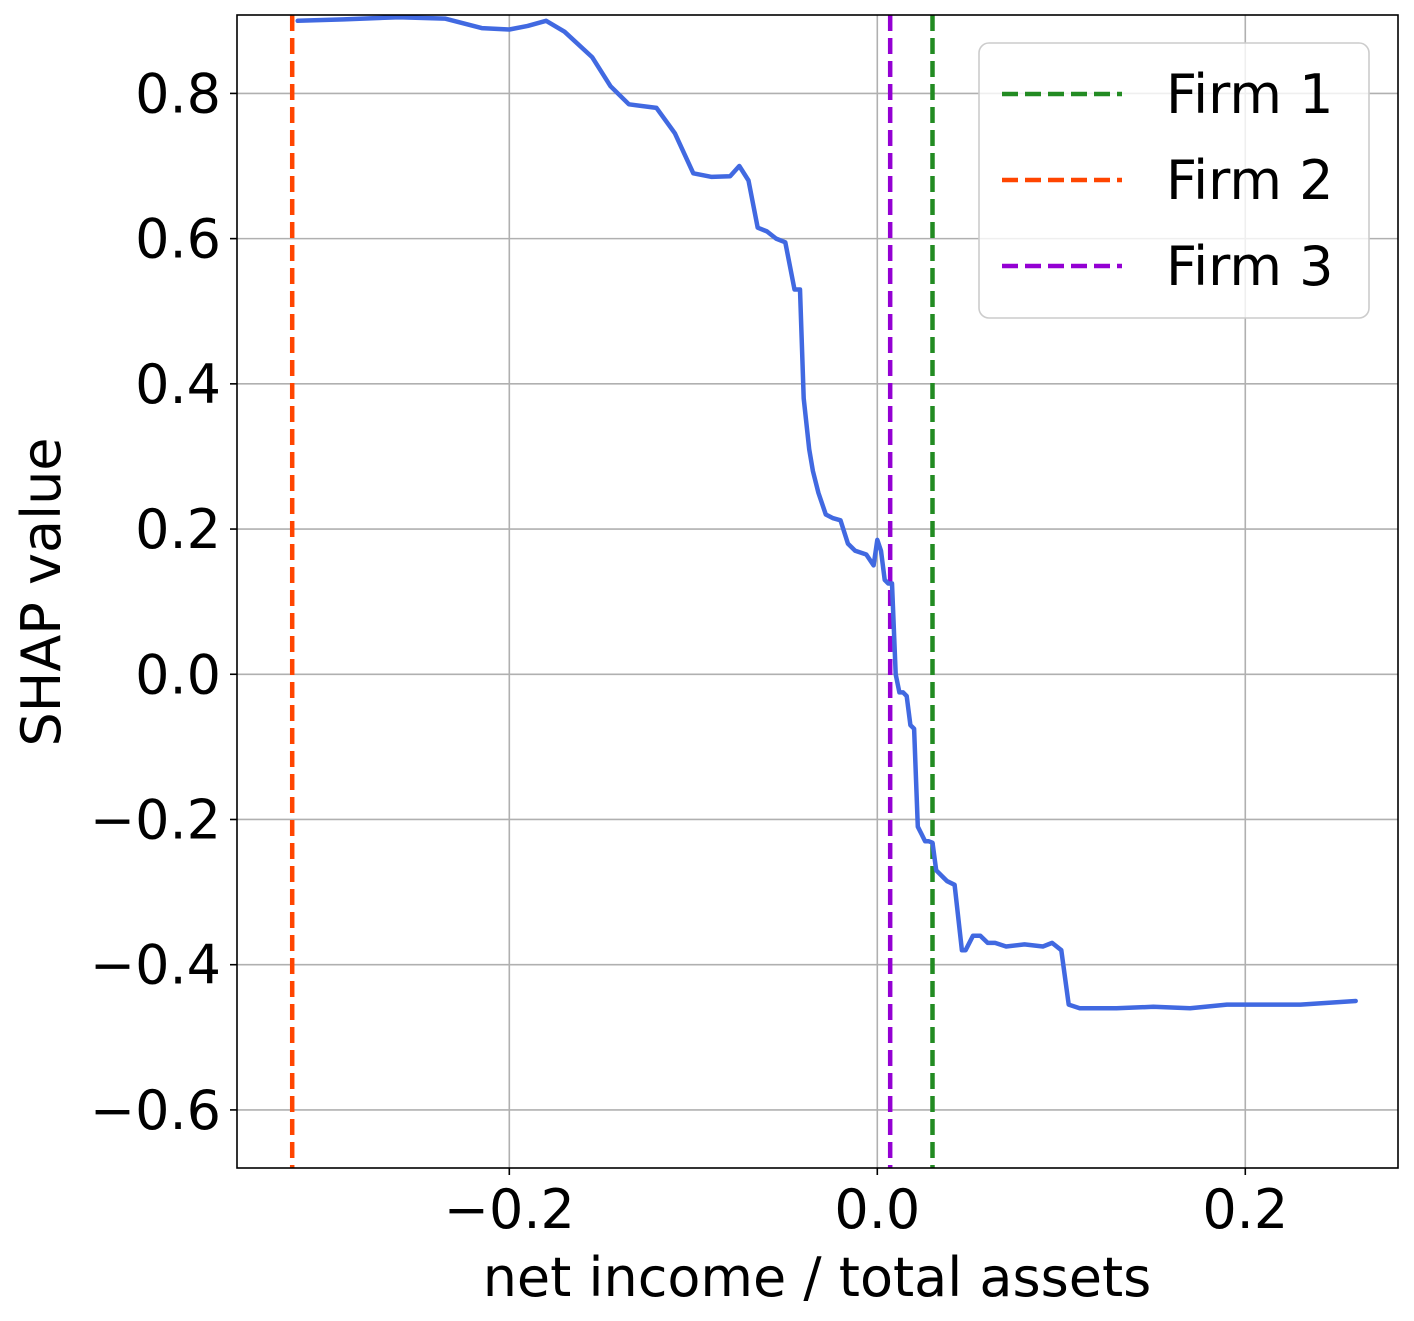 This screenshot has width=1414, height=1321. I want to click on legend-box, so click(1174, 180).